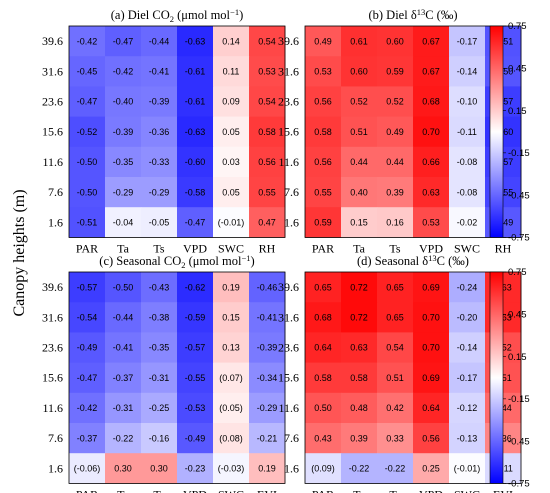 The height and width of the screenshot is (493, 550). I want to click on cell-label: -0.17, so click(467, 41).